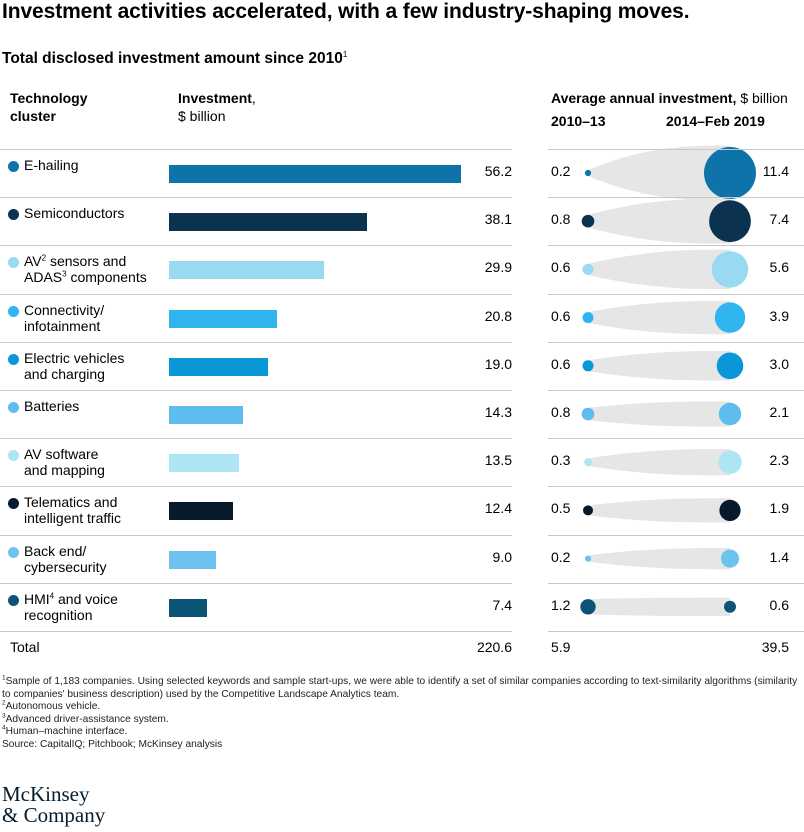 This screenshot has width=804, height=832. What do you see at coordinates (86, 598) in the screenshot?
I see `label-line-1-rest: and voice` at bounding box center [86, 598].